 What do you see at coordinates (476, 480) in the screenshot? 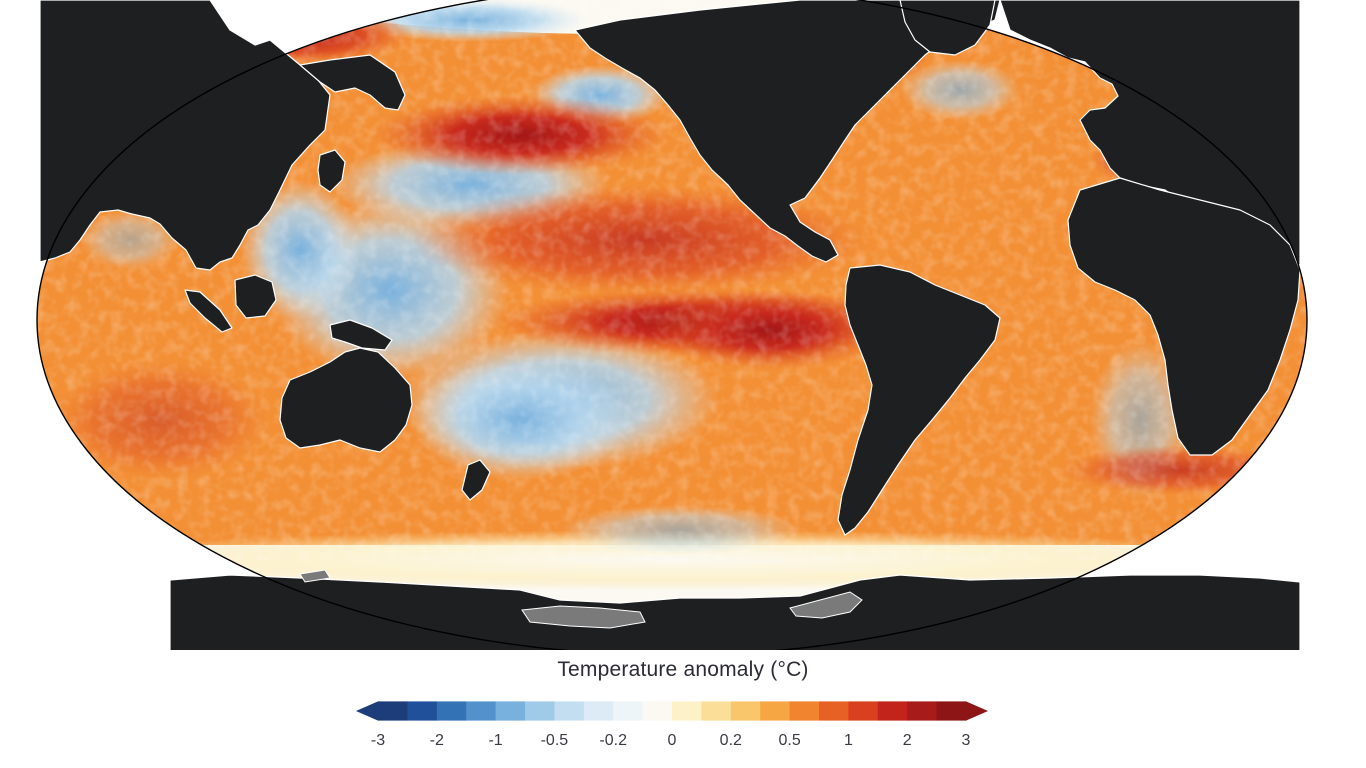
I see `new-zealand` at bounding box center [476, 480].